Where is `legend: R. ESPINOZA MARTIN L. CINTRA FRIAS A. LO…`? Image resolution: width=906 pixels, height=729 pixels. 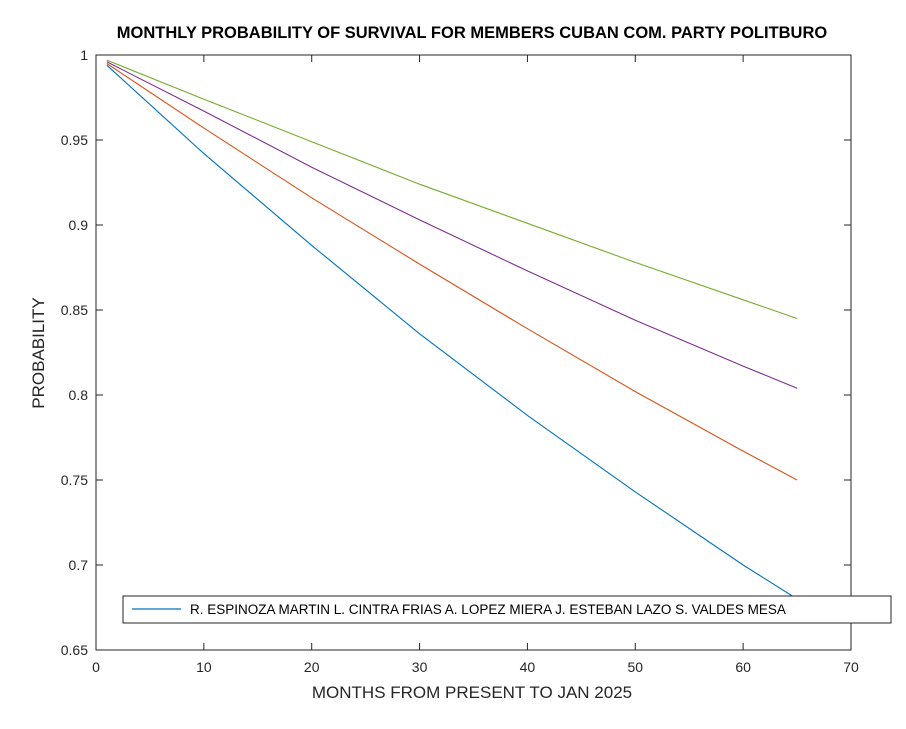 legend: R. ESPINOZA MARTIN L. CINTRA FRIAS A. LO… is located at coordinates (507, 609).